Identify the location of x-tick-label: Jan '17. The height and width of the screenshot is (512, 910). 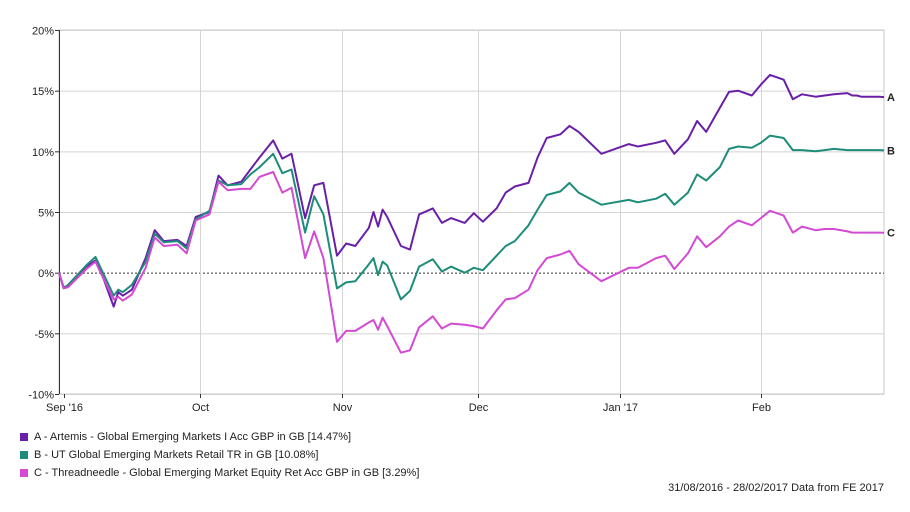
(620, 408).